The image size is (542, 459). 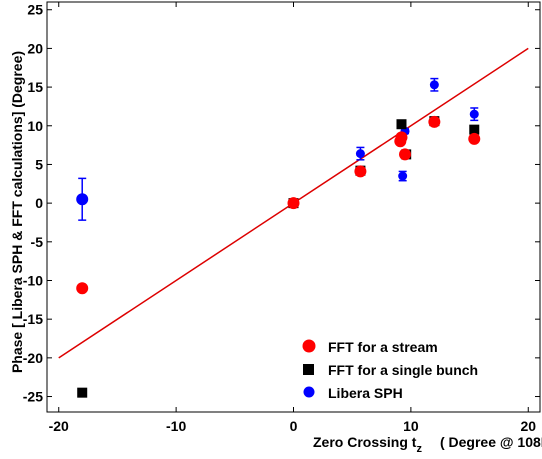 What do you see at coordinates (309, 392) in the screenshot?
I see `legend-marker-libera` at bounding box center [309, 392].